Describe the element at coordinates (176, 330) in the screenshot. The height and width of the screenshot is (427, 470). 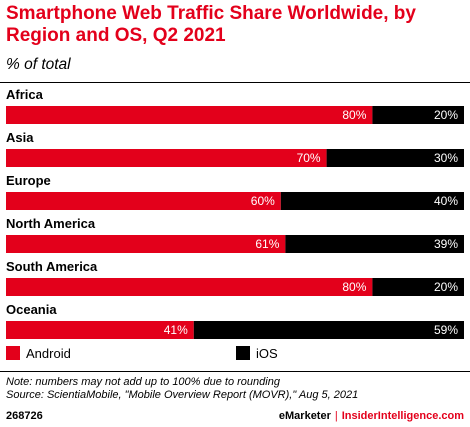
I see `value-label: 41%` at that location.